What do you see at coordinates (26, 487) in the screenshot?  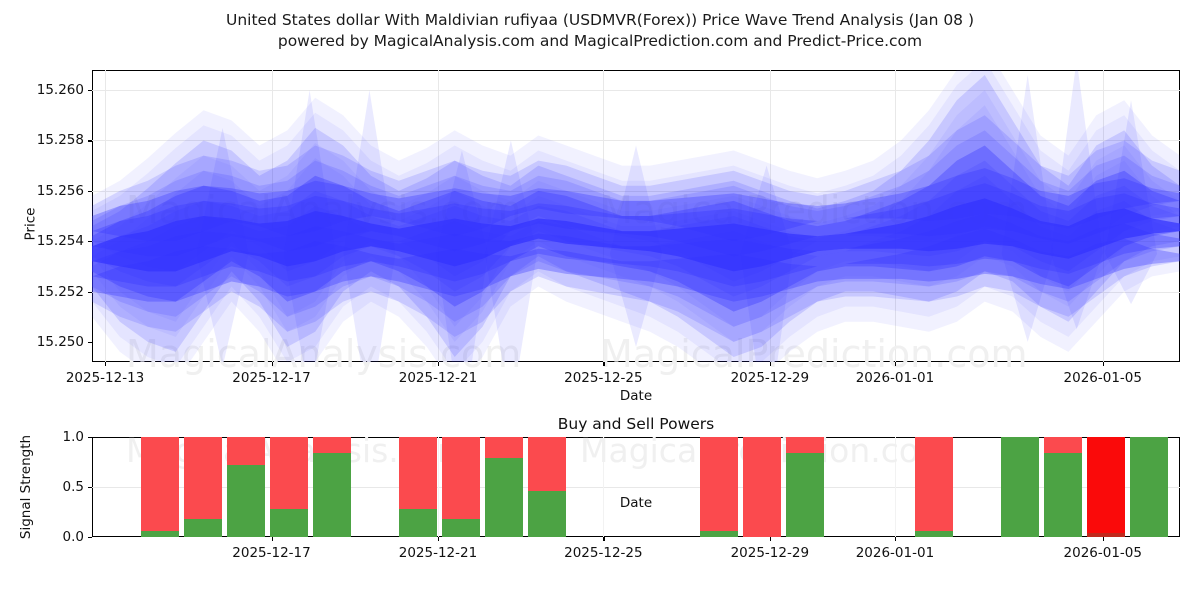 I see `signal-y-axis-label: Signal Strength` at bounding box center [26, 487].